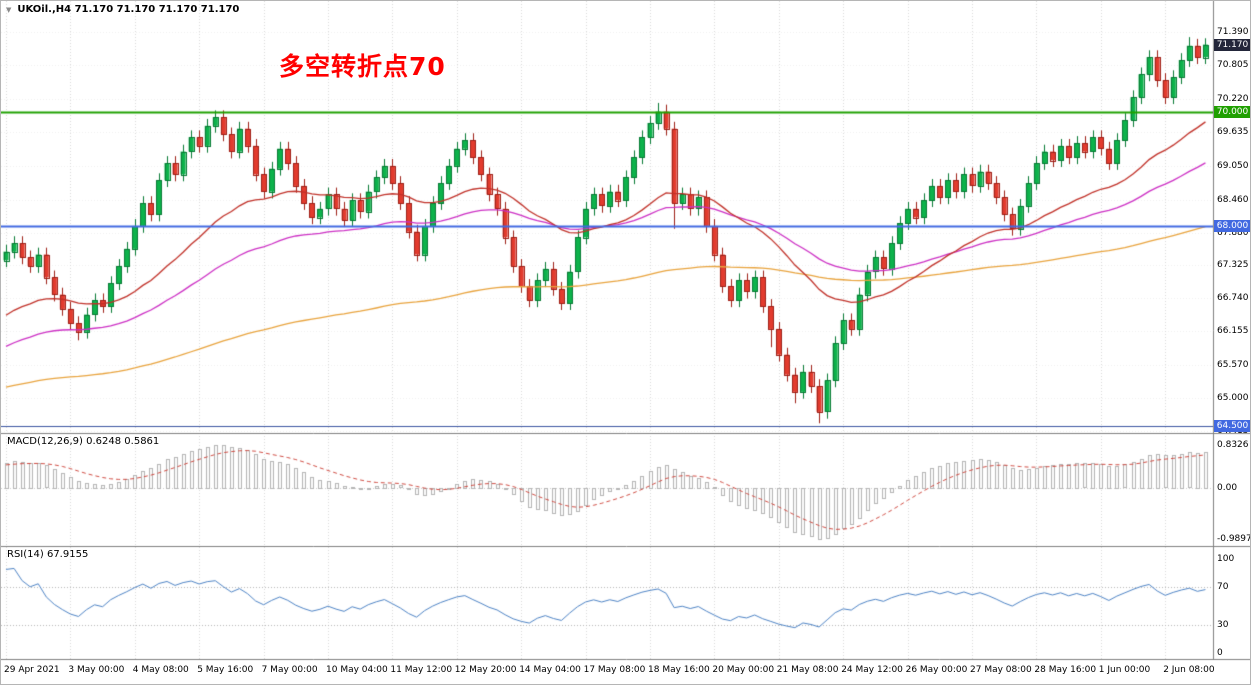 The width and height of the screenshot is (1251, 685). Describe the element at coordinates (1223, 624) in the screenshot. I see `rsi-axis-label: 30` at that location.